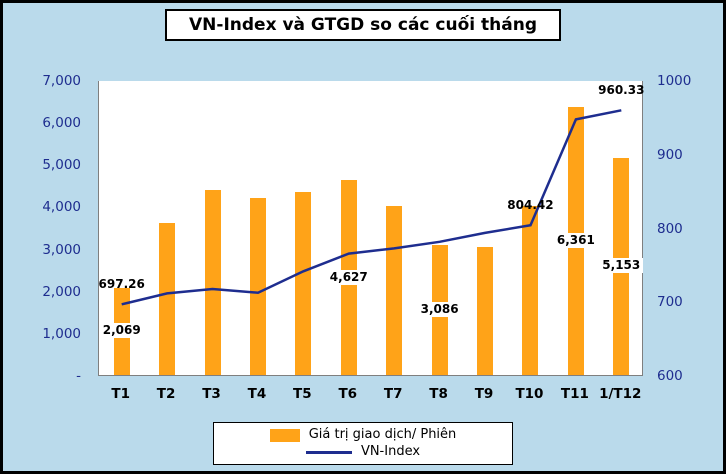 The height and width of the screenshot is (474, 726). I want to click on bar-data-label: 4,627, so click(348, 277).